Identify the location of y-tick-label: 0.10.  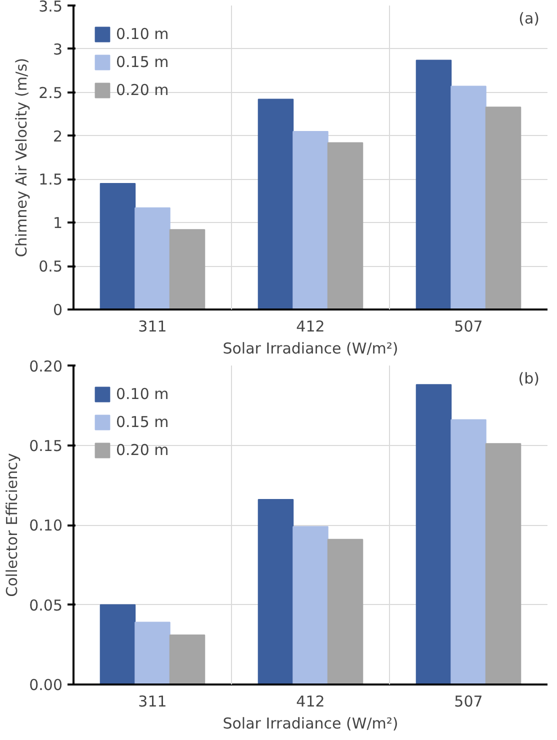
(46, 525).